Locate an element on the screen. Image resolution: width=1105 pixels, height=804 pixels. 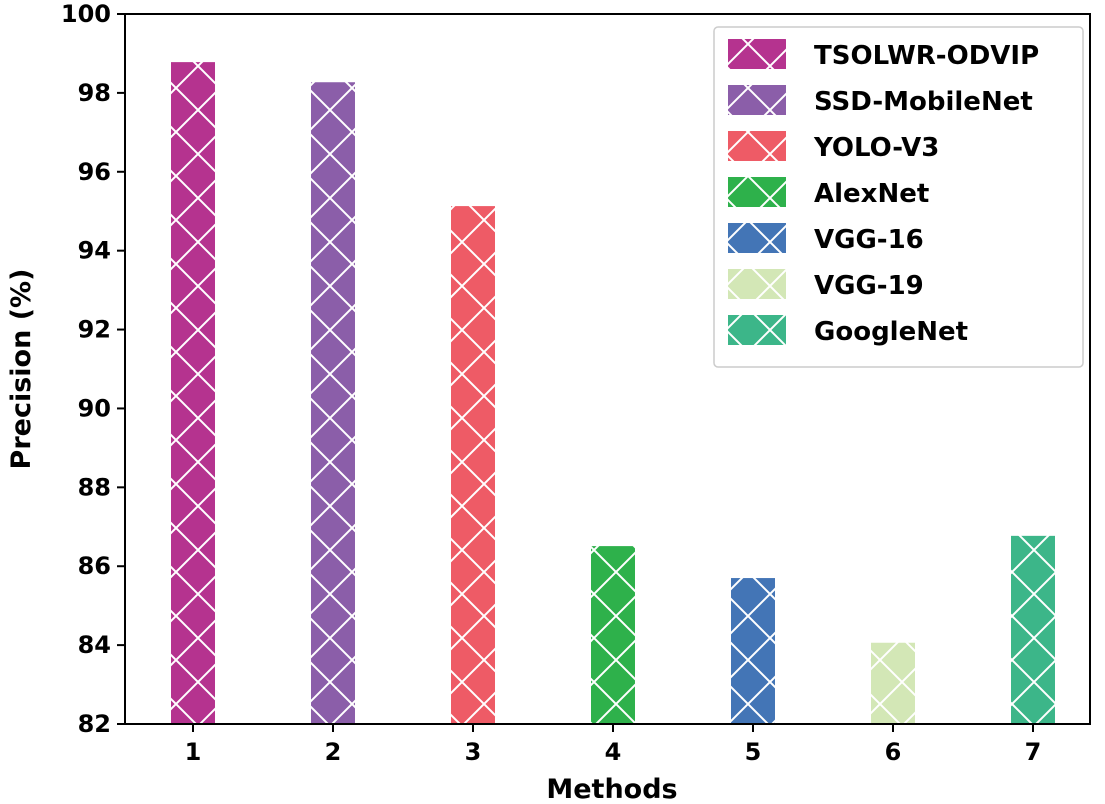
x-tick-label: 2 is located at coordinates (333, 752).